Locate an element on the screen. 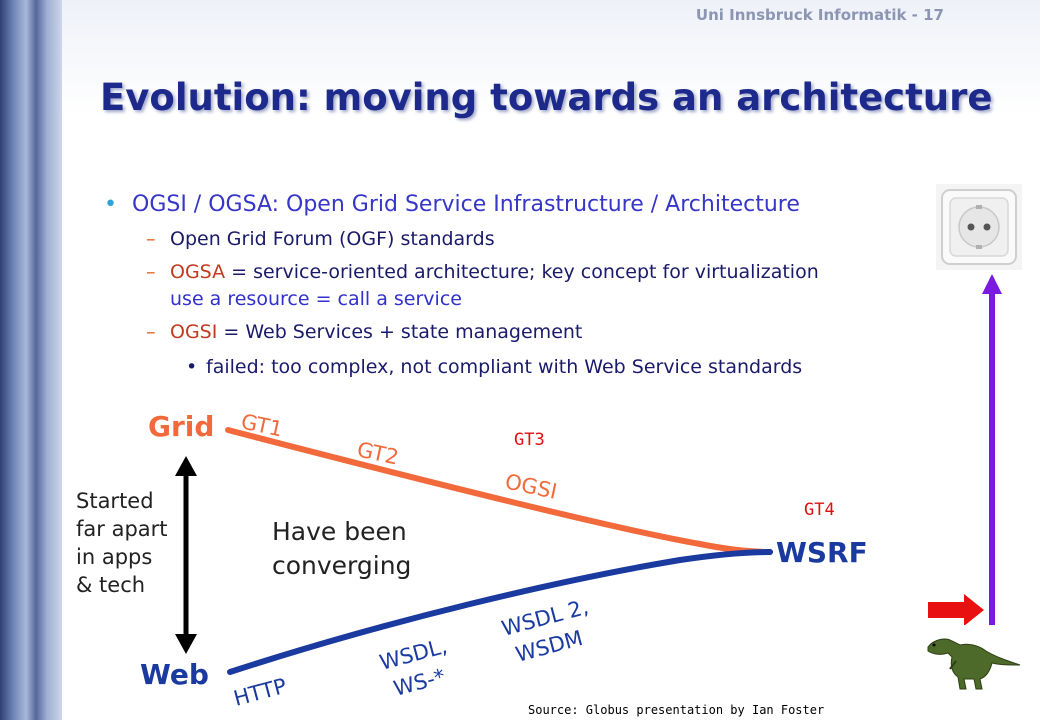  converging-line-2: converging is located at coordinates (341, 565).